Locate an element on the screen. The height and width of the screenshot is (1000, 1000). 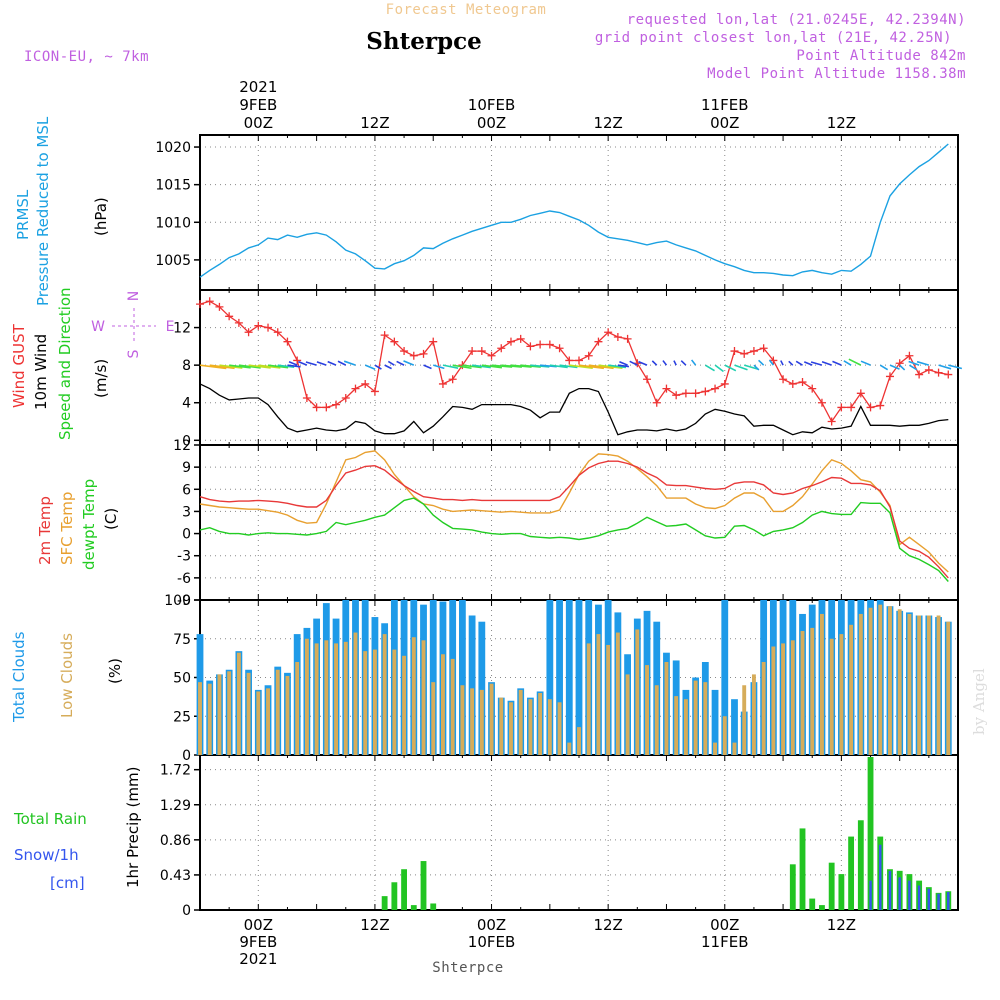
y-tick-label: 8 is located at coordinates (186, 366).